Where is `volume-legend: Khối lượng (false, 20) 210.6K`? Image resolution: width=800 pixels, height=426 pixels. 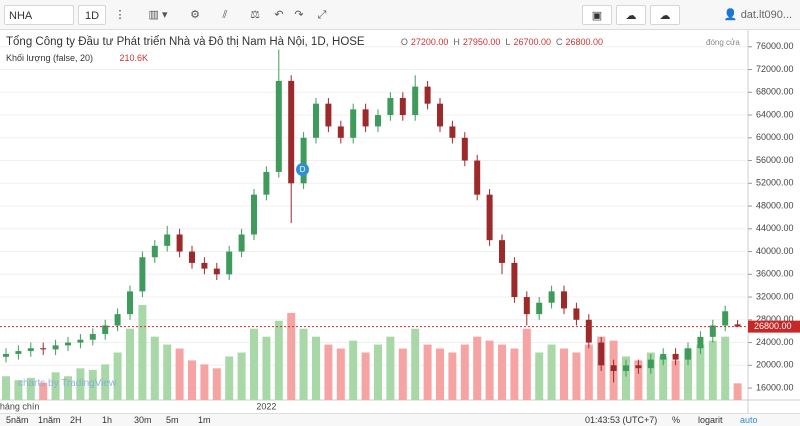 volume-legend: Khối lượng (false, 20) 210.6K is located at coordinates (77, 58).